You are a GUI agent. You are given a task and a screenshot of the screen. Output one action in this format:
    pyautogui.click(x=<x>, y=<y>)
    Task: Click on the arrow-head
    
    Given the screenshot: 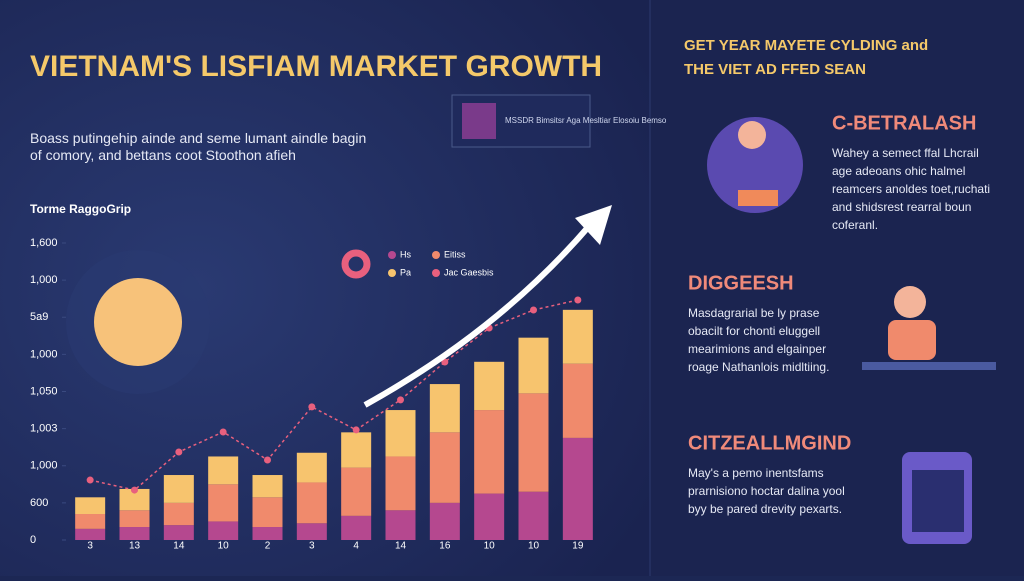 What is the action you would take?
    pyautogui.click(x=593, y=225)
    